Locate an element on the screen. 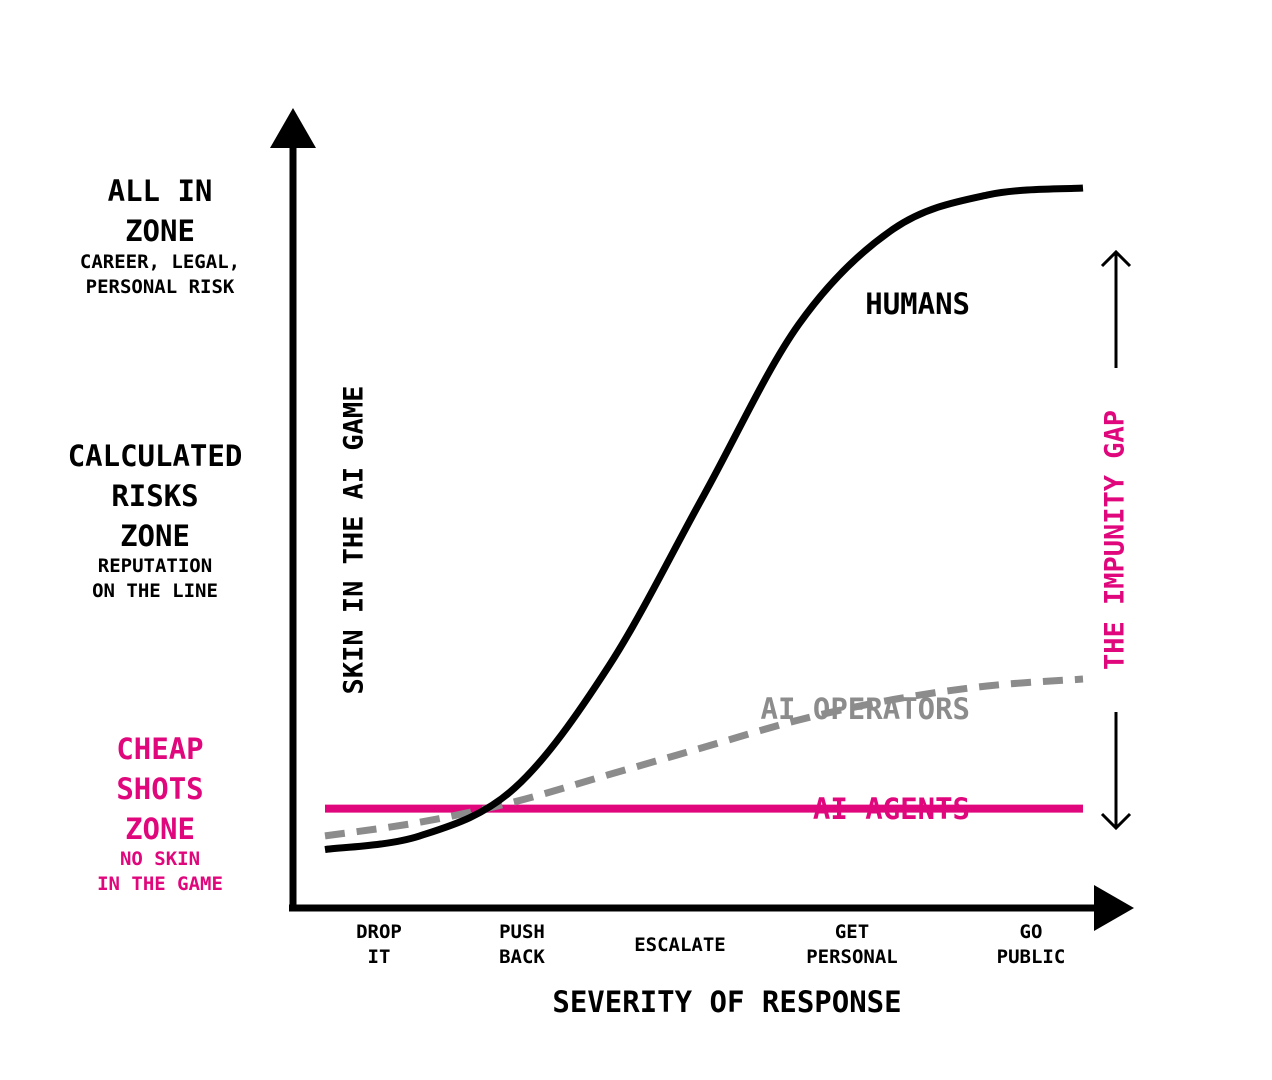 This screenshot has height=1080, width=1272. x-axis-arrowhead is located at coordinates (1114, 908).